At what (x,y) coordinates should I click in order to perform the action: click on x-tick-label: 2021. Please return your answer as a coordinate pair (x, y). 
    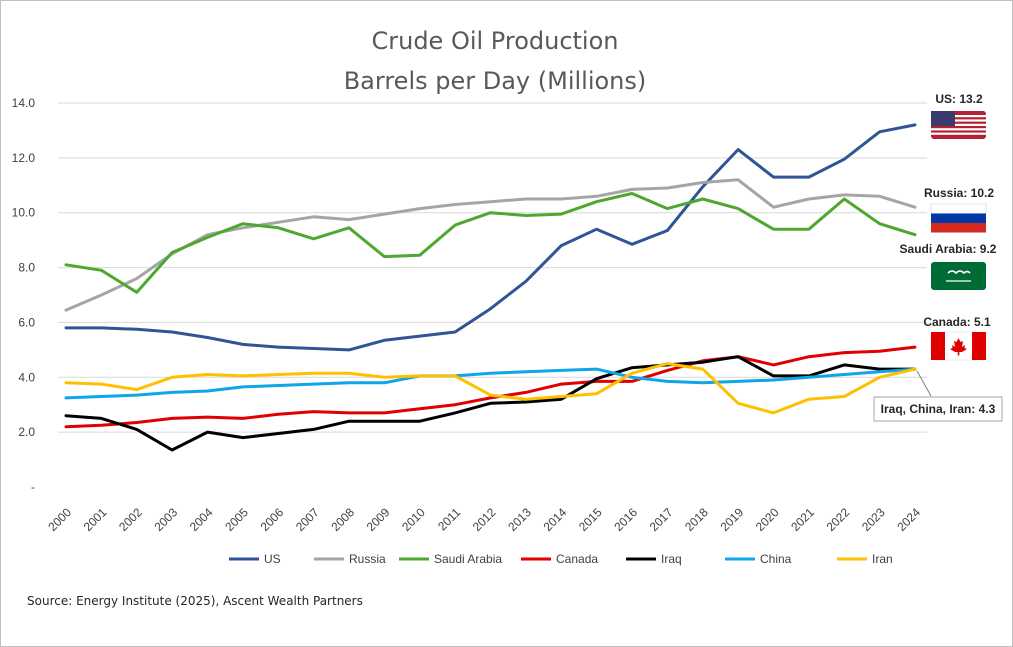
    Looking at the image, I should click on (802, 519).